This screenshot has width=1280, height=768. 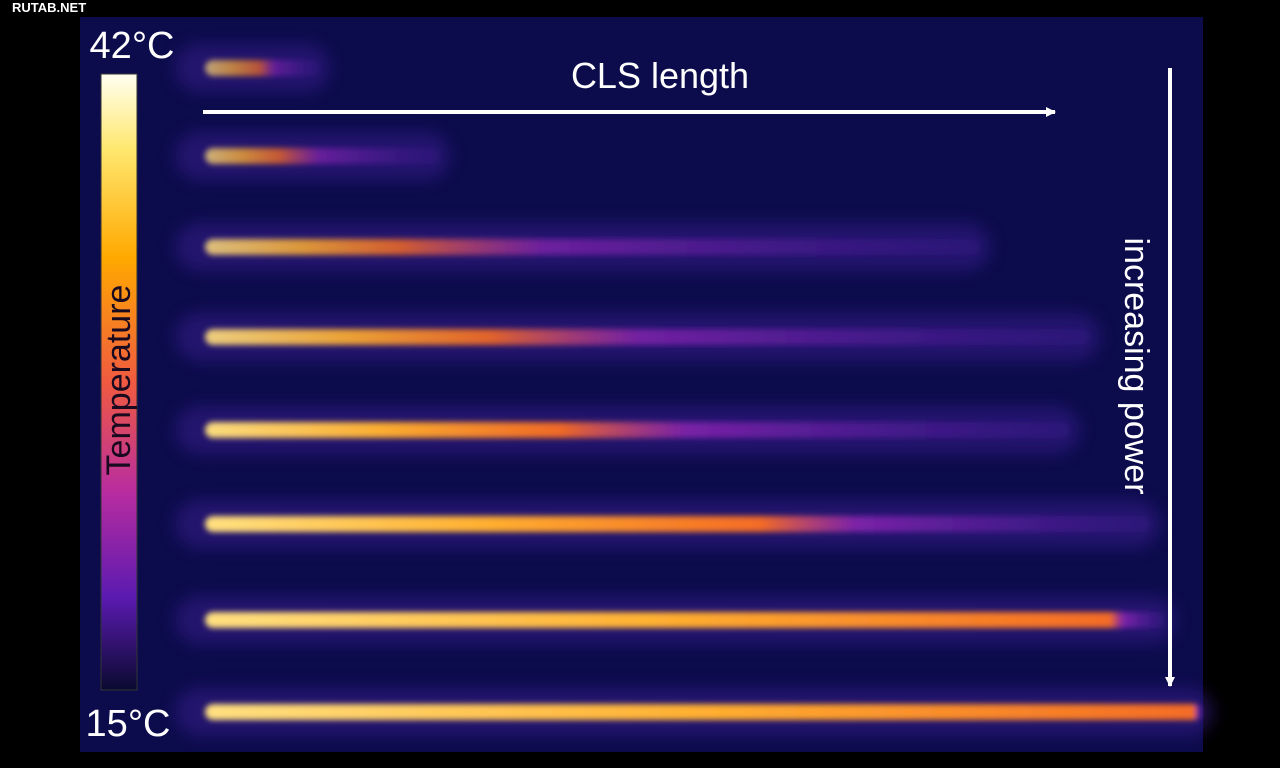 I want to click on colorbar-title: Temperature, so click(x=119, y=380).